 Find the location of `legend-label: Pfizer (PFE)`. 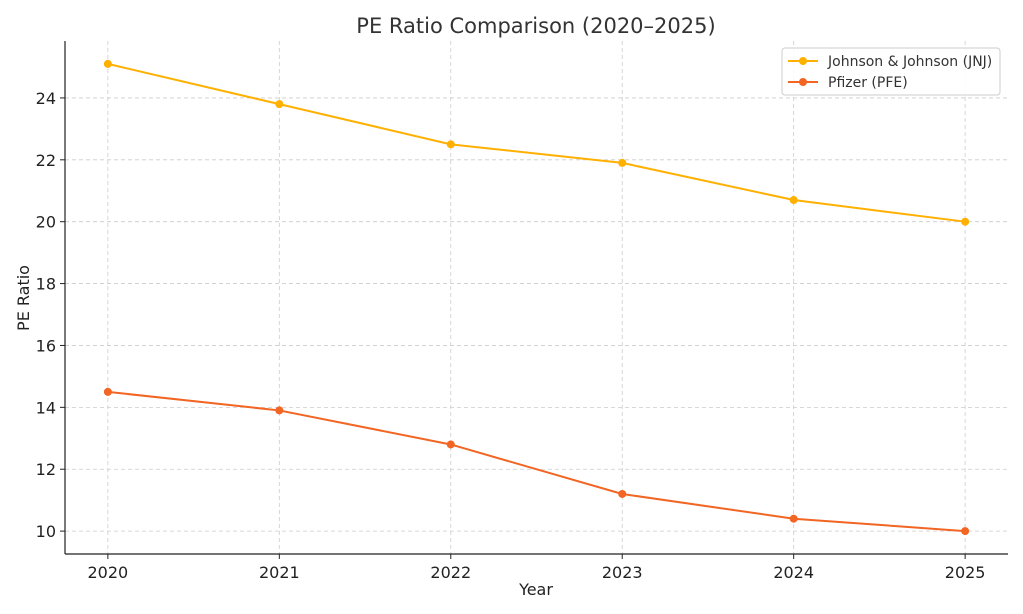

legend-label: Pfizer (PFE) is located at coordinates (868, 83).